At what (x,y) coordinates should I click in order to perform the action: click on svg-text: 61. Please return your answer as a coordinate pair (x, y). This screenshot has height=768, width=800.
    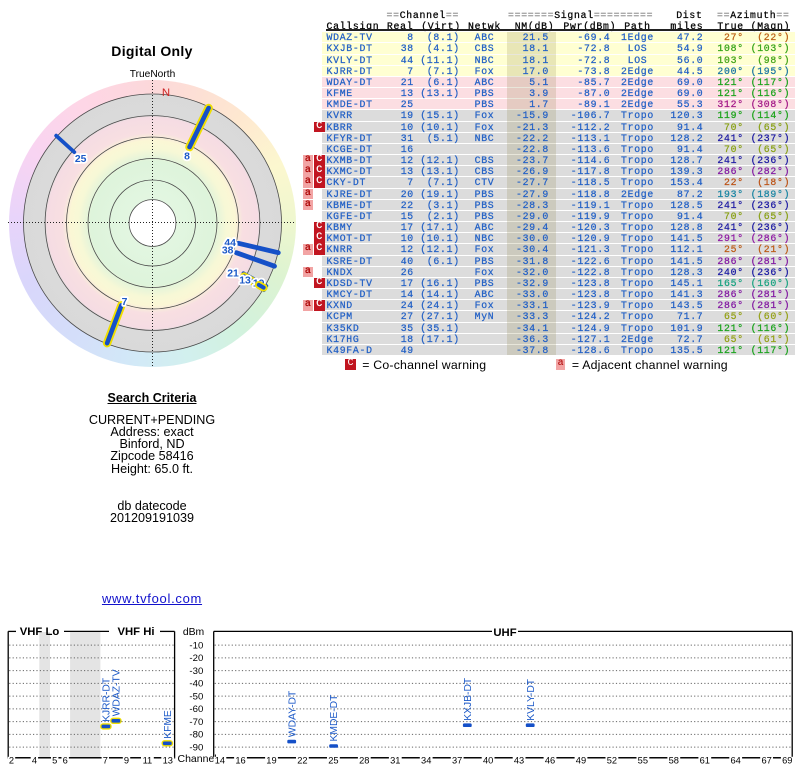
    Looking at the image, I should click on (705, 761).